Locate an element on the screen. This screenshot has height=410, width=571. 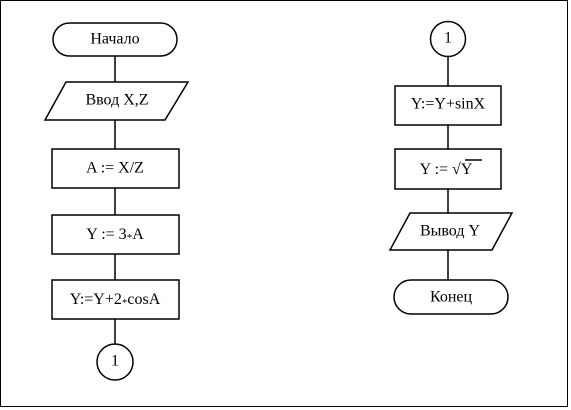
end-shape is located at coordinates (451, 297).